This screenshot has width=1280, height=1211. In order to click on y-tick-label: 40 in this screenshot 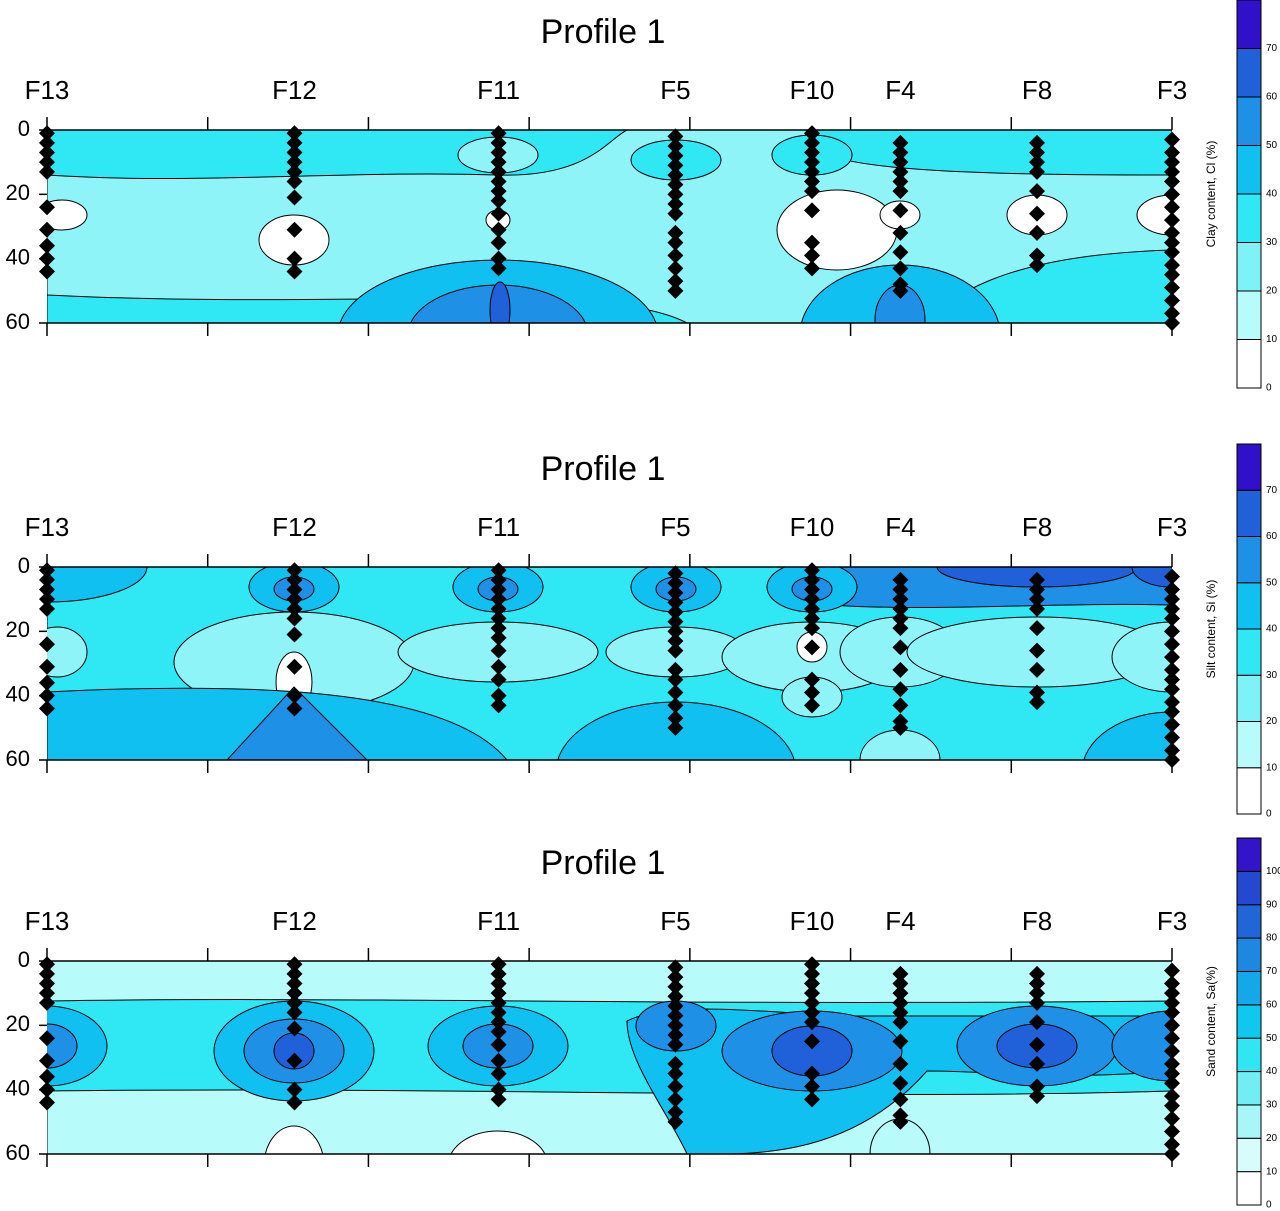, I will do `click(18, 256)`.